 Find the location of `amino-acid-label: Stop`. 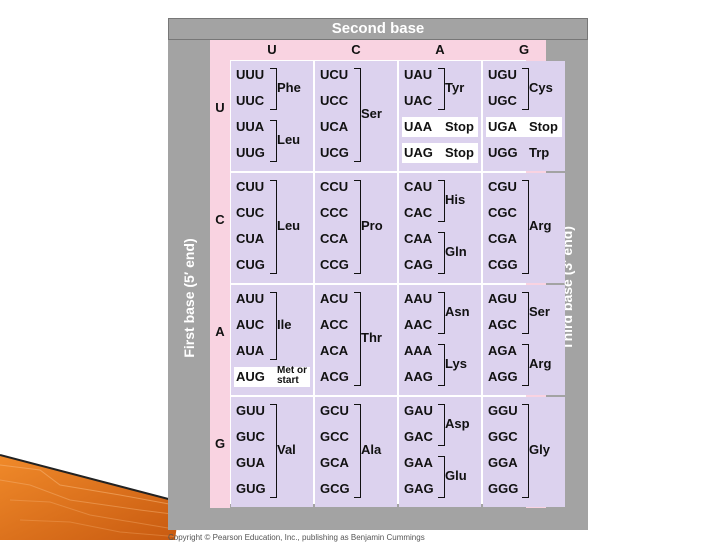

amino-acid-label: Stop is located at coordinates (459, 152).